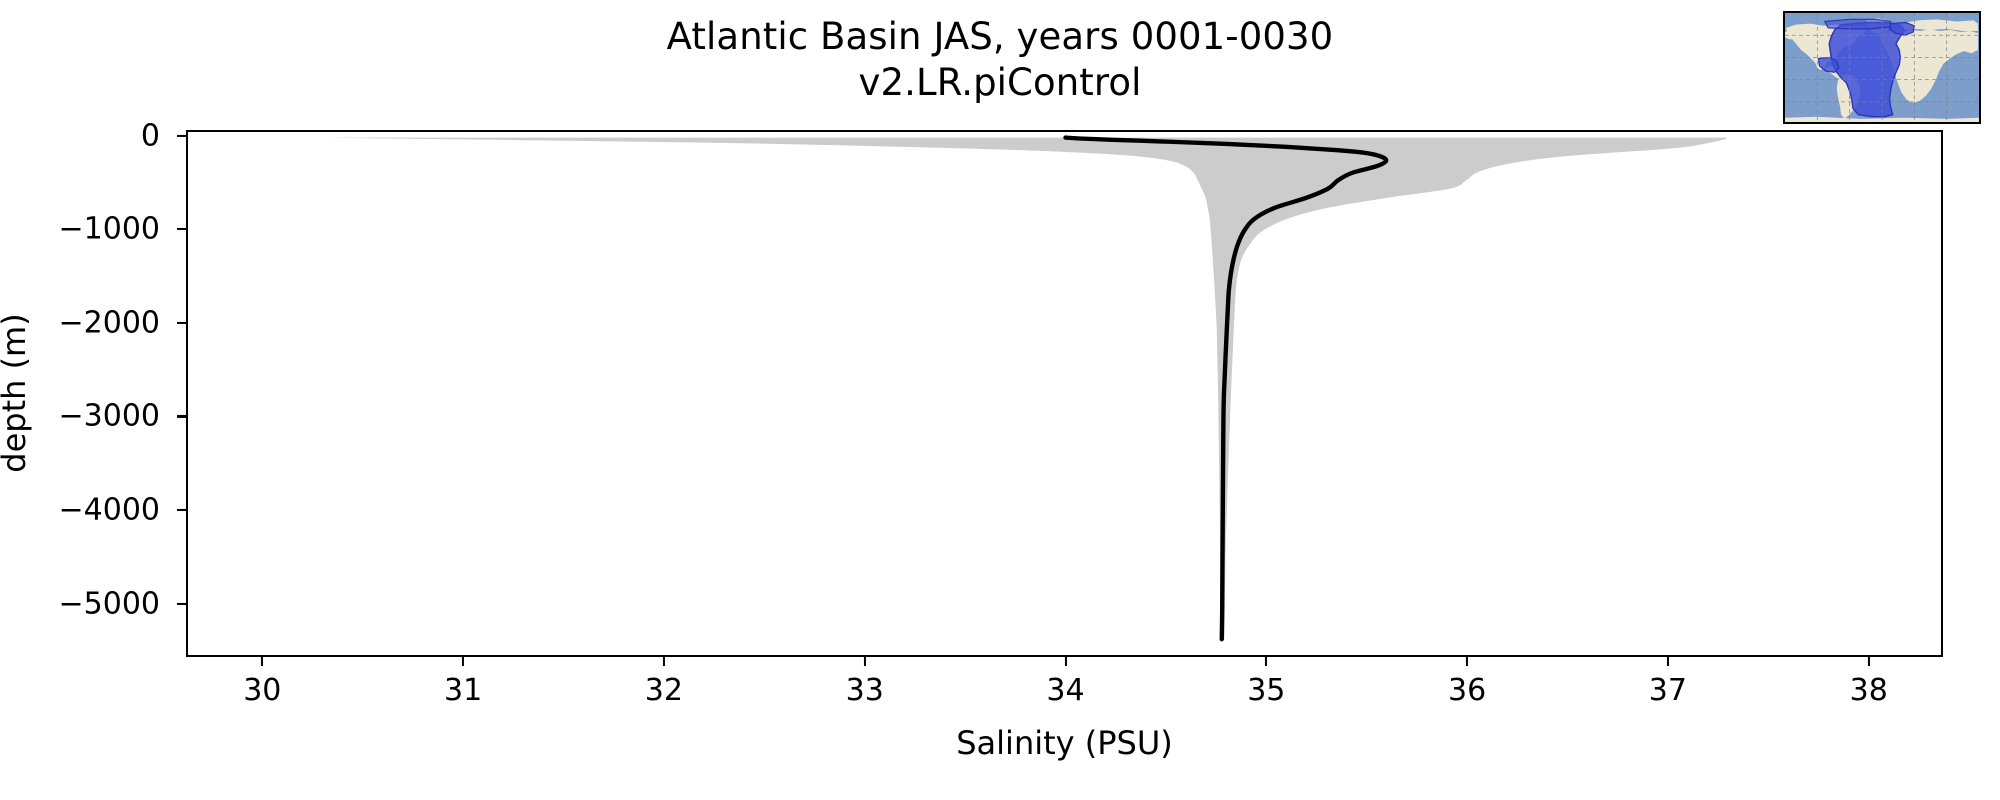  I want to click on basin-nordic-seas, so click(1901, 28).